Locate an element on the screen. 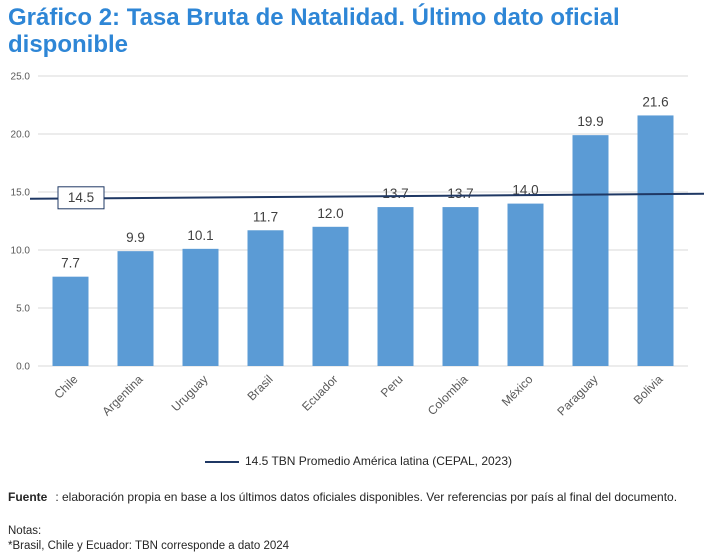 This screenshot has height=556, width=709. data-label: 19.9 is located at coordinates (590, 121).